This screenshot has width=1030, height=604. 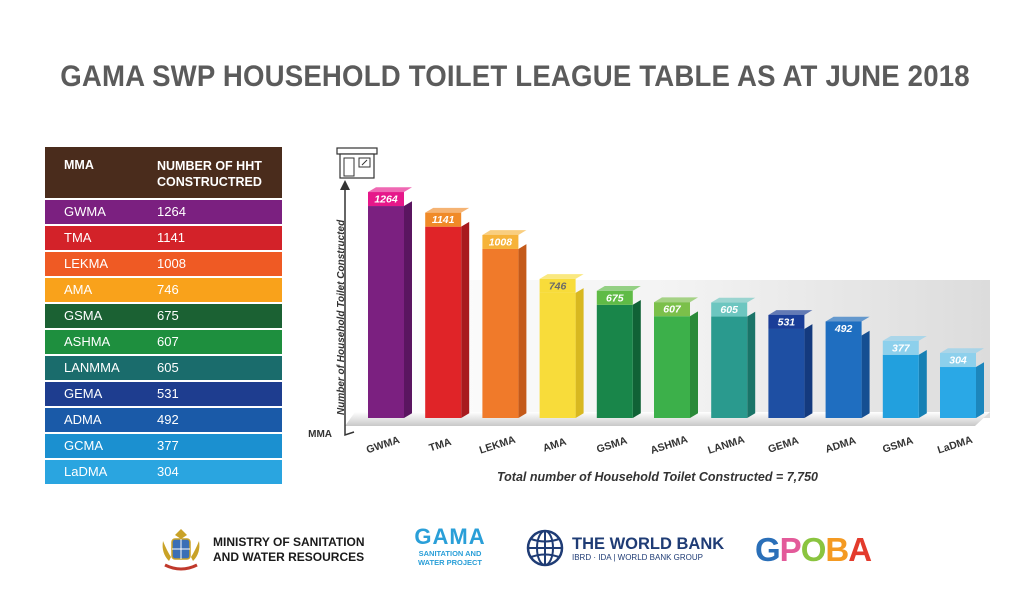 What do you see at coordinates (171, 211) in the screenshot?
I see `league-row-count: 1264` at bounding box center [171, 211].